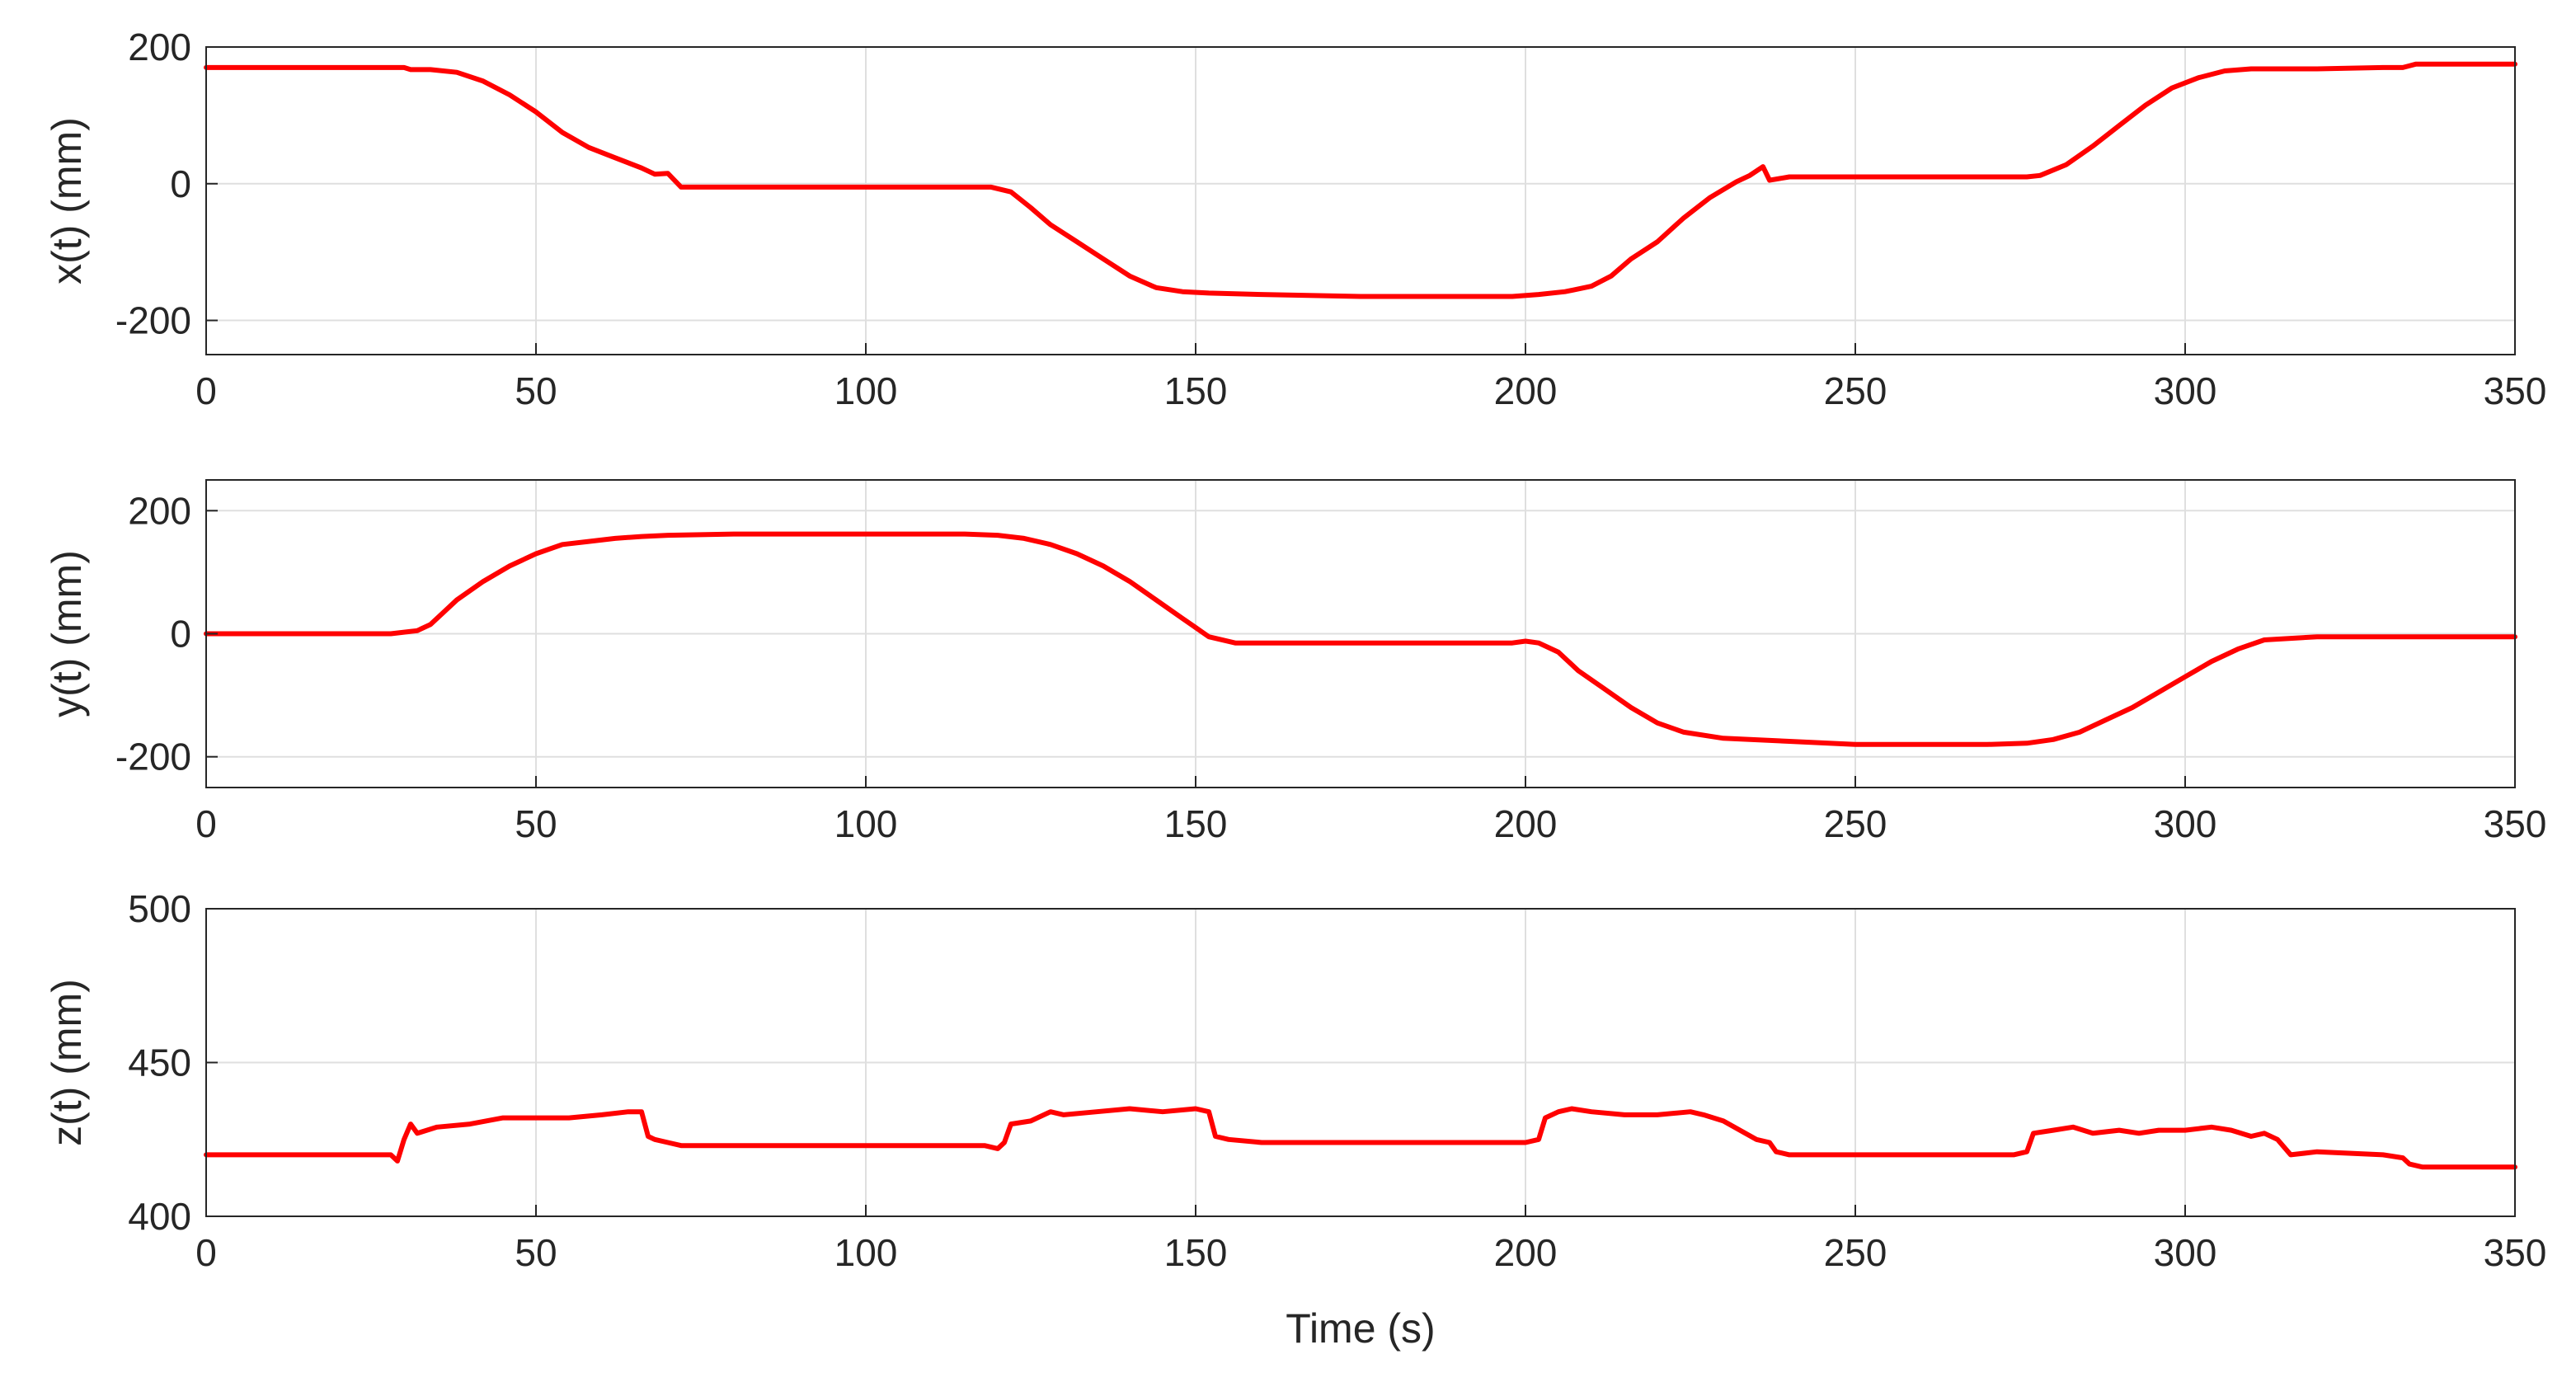 Image resolution: width=2576 pixels, height=1373 pixels. What do you see at coordinates (1360, 1328) in the screenshot?
I see `x-axis-label: Time (s)` at bounding box center [1360, 1328].